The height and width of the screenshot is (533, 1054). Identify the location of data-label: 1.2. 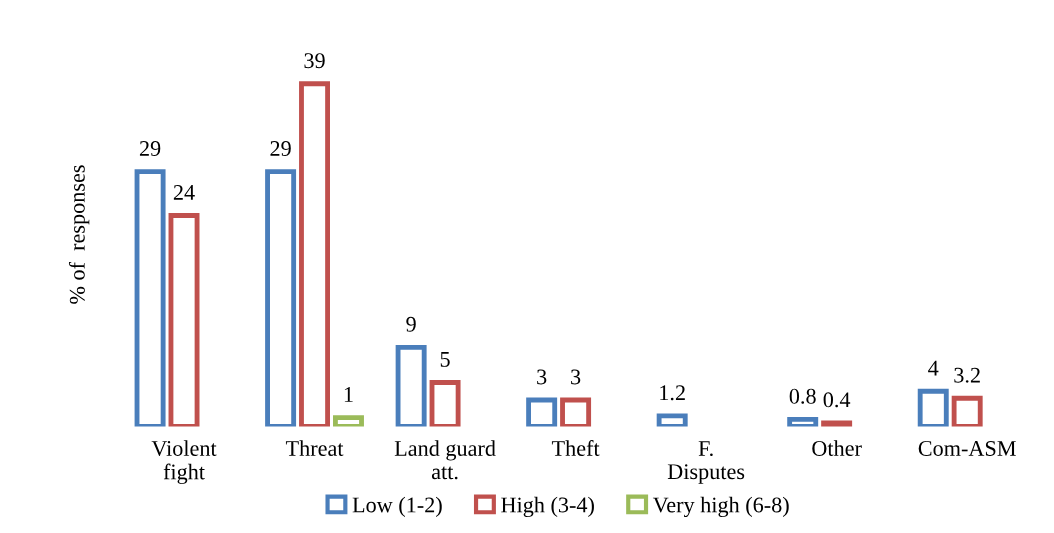
(672, 393).